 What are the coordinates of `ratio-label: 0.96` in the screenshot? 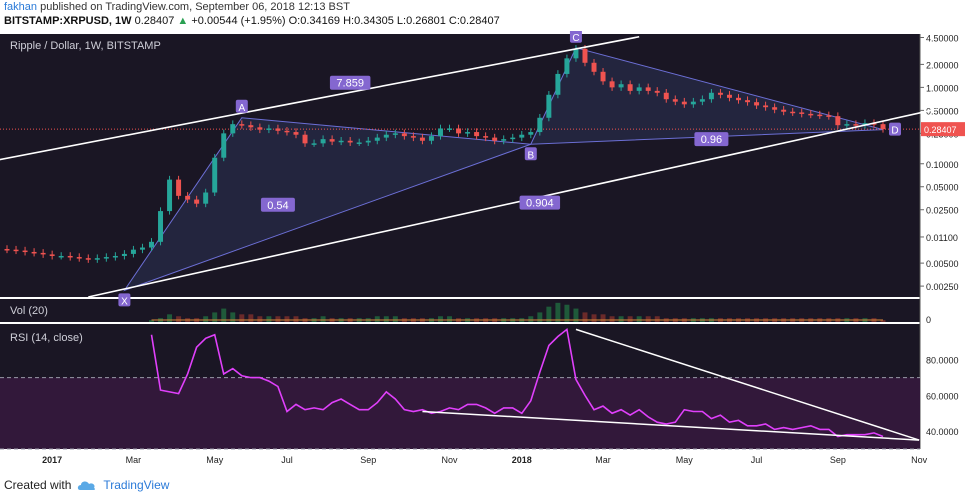 It's located at (711, 139).